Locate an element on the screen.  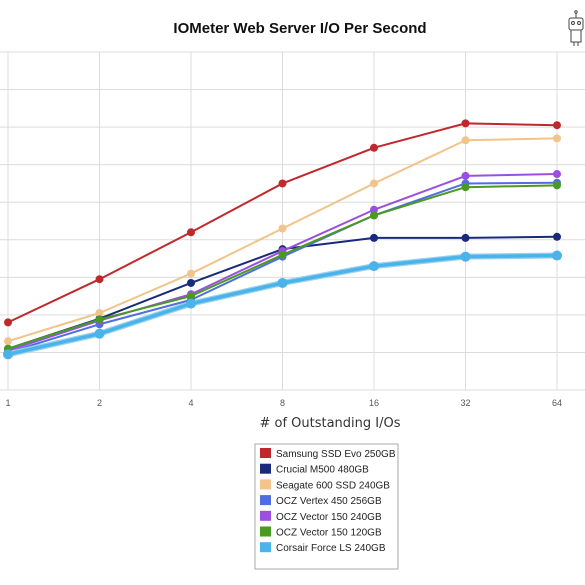
robot-icon is located at coordinates (576, 28).